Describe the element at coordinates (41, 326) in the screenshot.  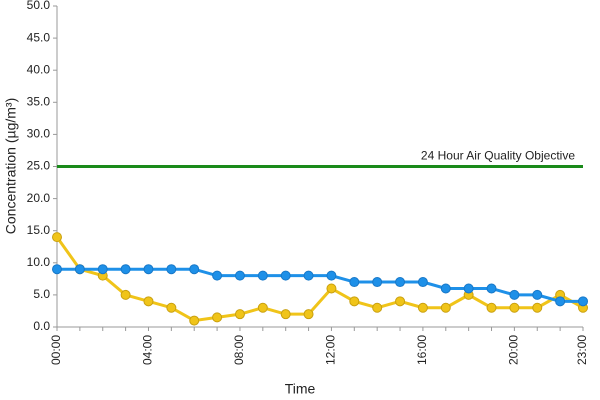
I see `y-tick-label: 0.0` at that location.